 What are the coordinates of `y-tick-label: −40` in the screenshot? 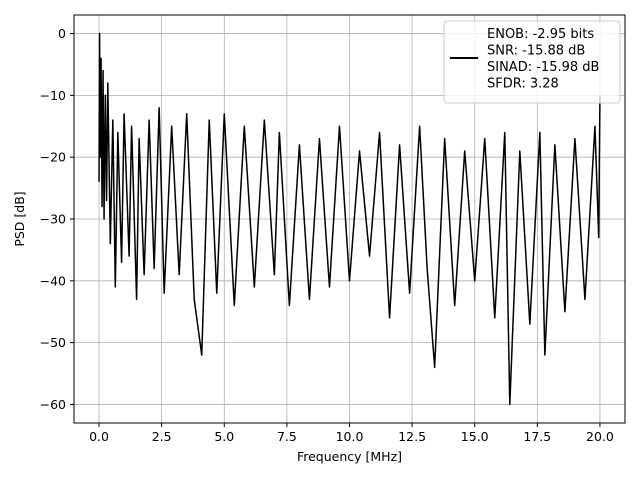 It's located at (53, 280).